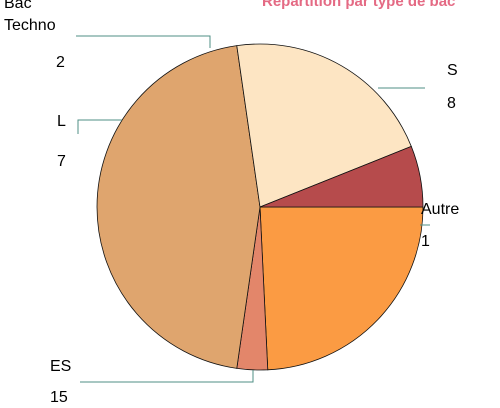  What do you see at coordinates (451, 103) in the screenshot?
I see `pie-value-s: 8` at bounding box center [451, 103].